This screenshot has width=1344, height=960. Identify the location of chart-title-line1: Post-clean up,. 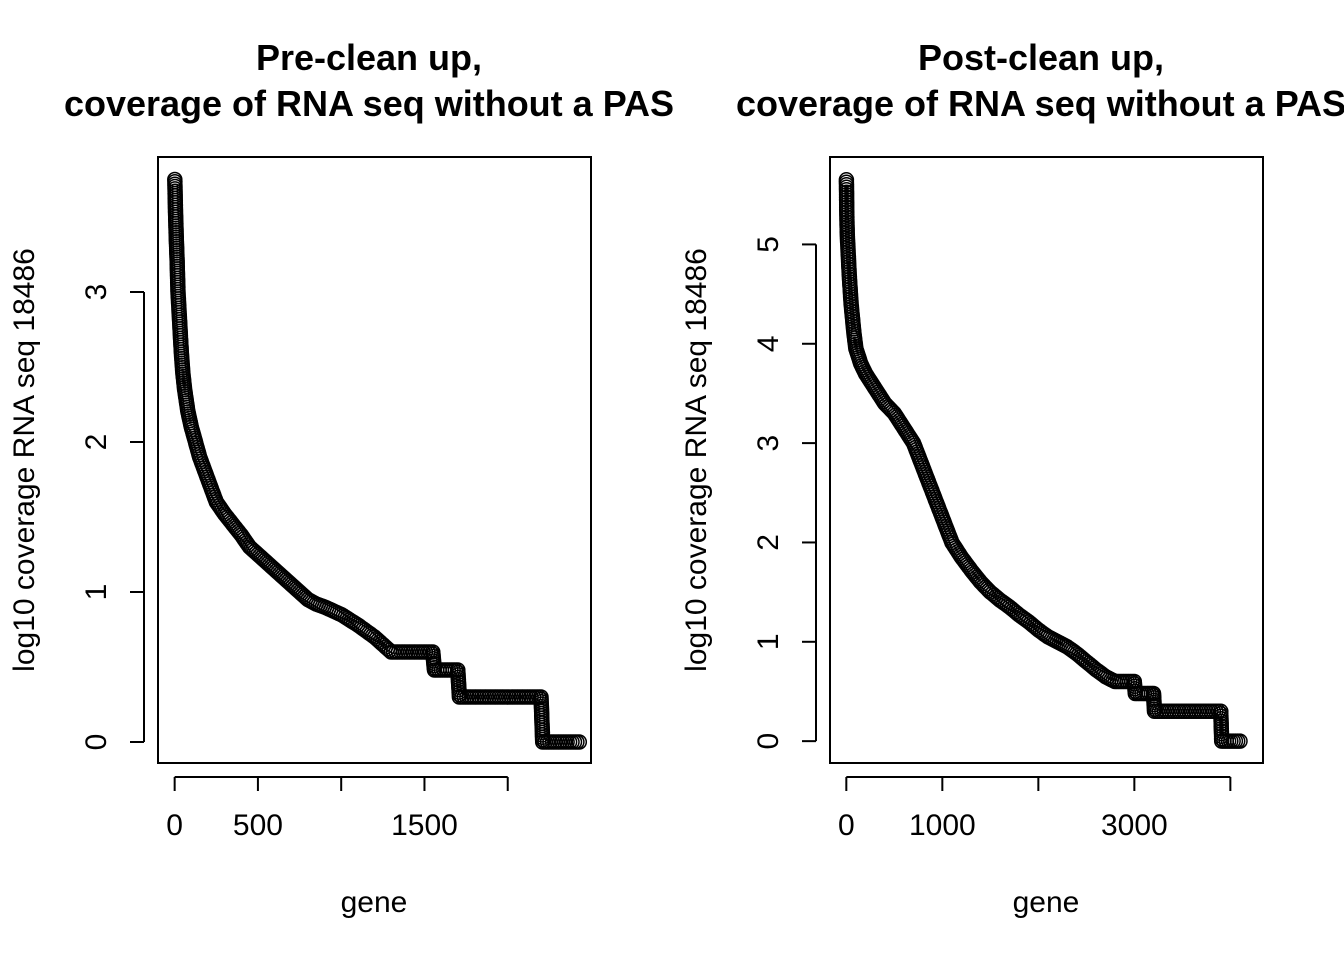
(1041, 57).